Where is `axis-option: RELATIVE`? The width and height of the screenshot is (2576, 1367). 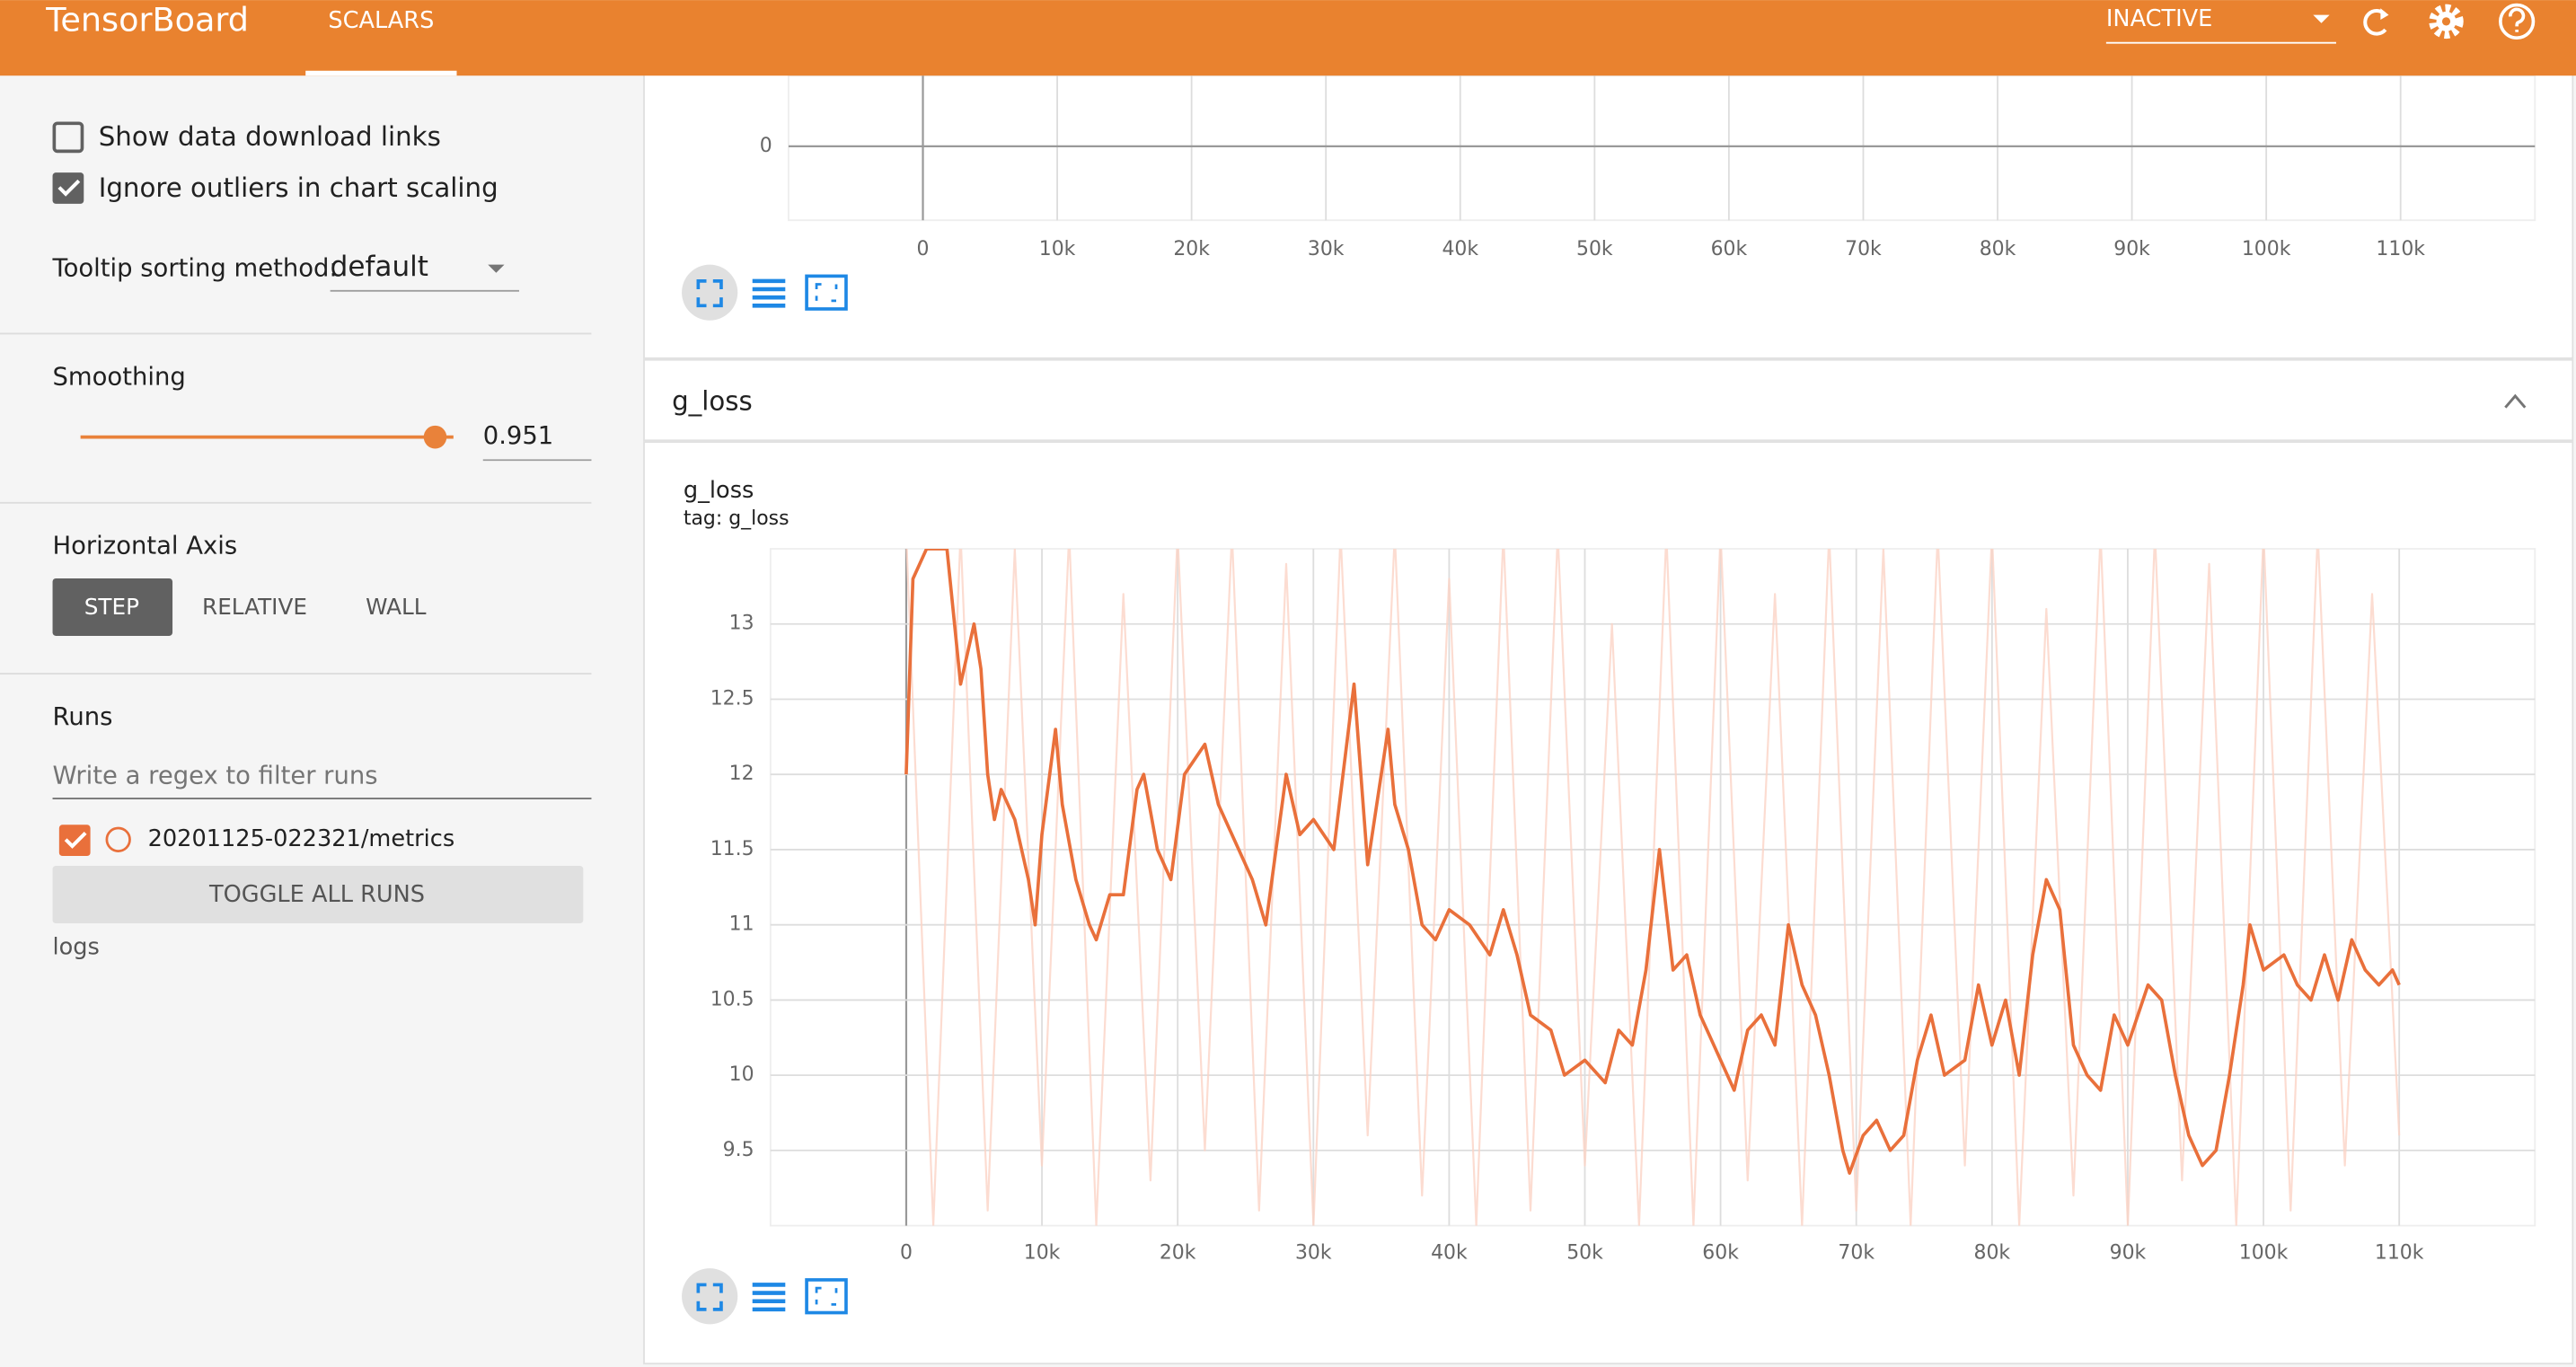 axis-option: RELATIVE is located at coordinates (254, 607).